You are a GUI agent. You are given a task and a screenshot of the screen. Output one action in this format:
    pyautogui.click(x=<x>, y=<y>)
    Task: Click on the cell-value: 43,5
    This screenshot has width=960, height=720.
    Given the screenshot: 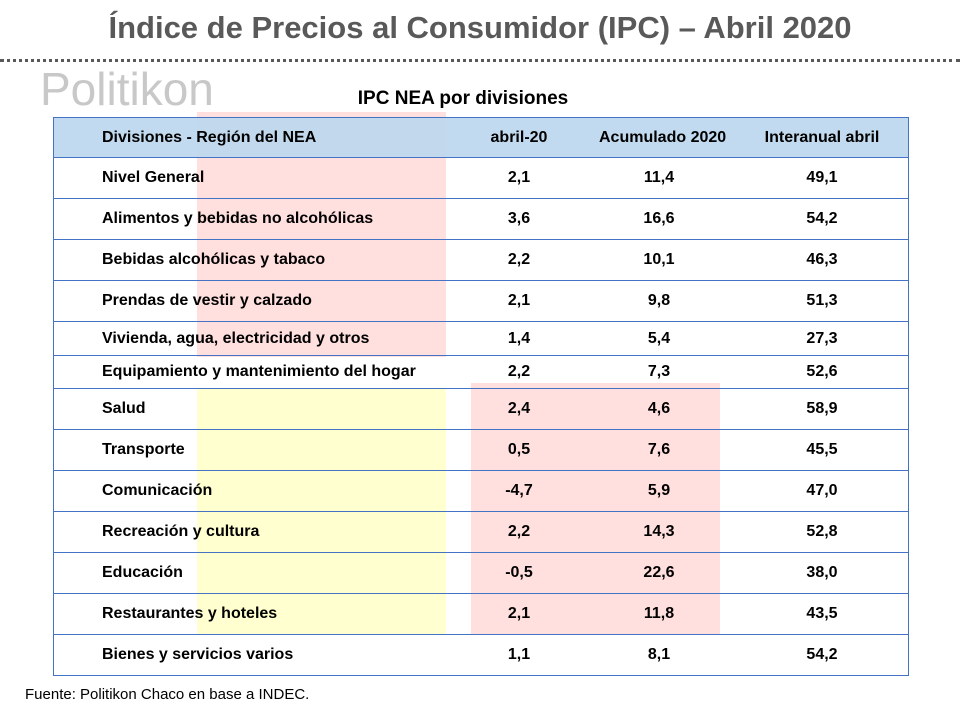 What is the action you would take?
    pyautogui.click(x=822, y=613)
    